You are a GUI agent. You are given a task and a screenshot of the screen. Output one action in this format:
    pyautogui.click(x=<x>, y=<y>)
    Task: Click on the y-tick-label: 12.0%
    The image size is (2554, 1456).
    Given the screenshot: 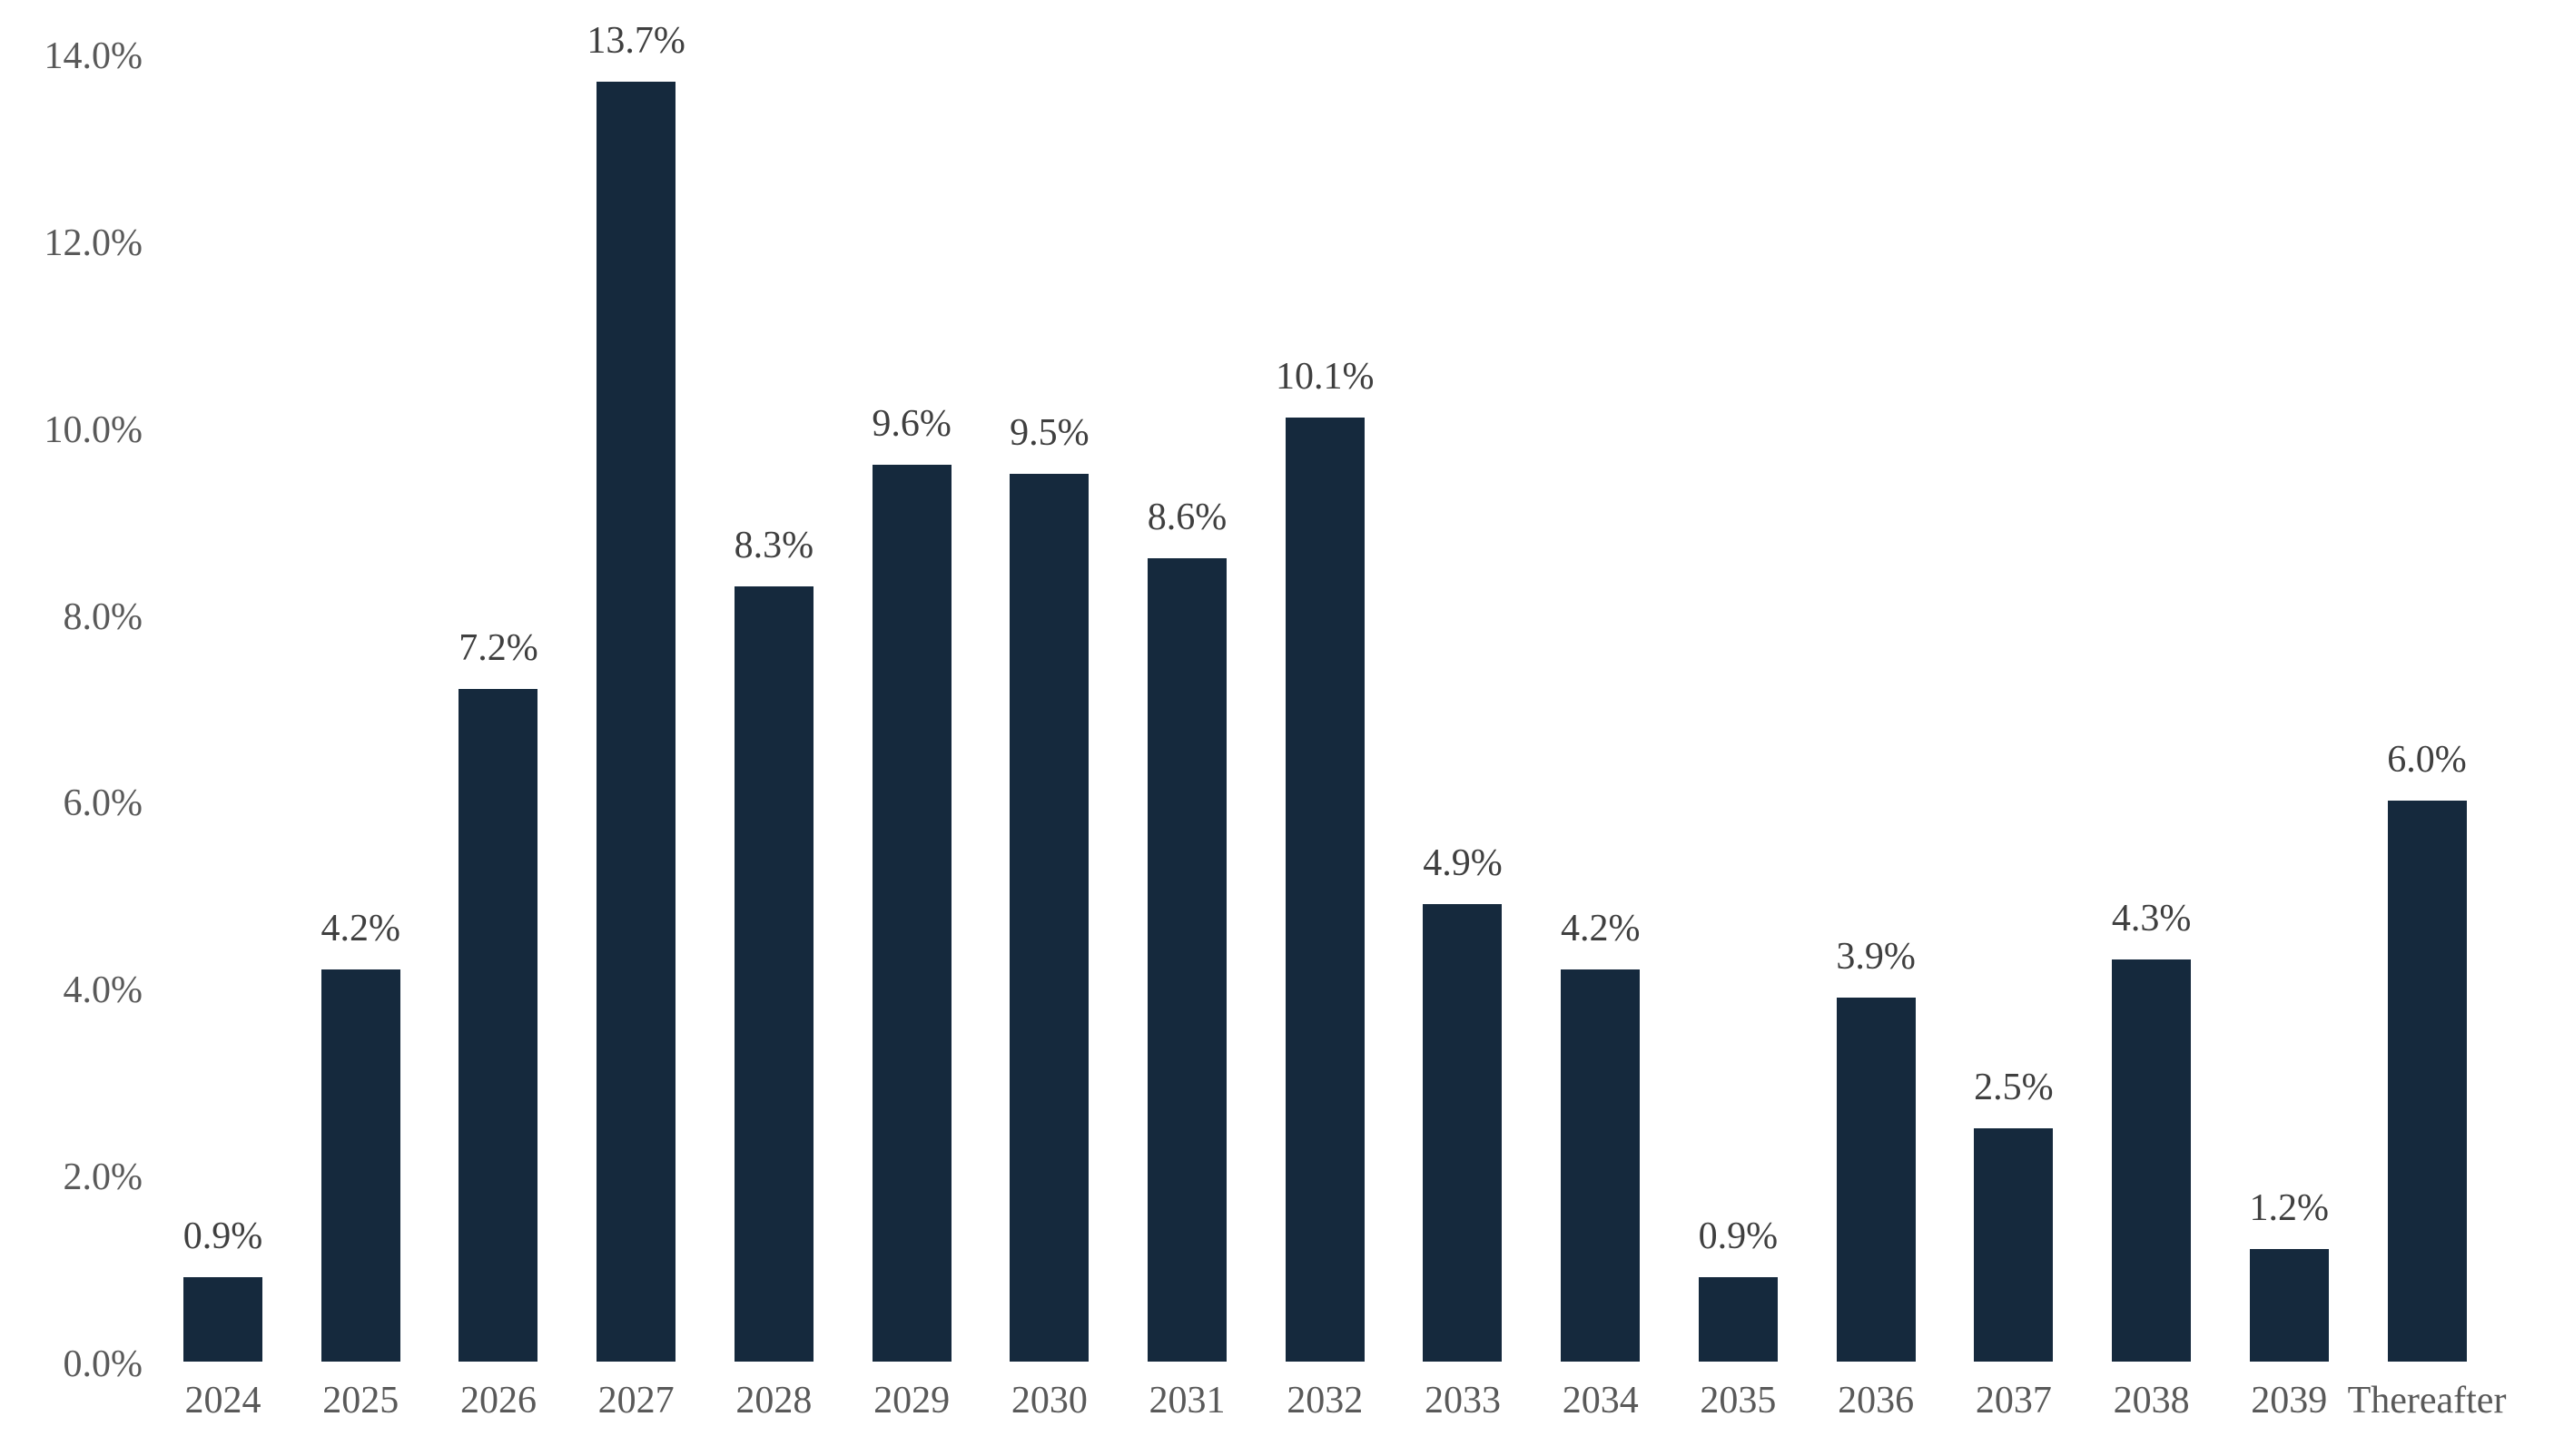 What is the action you would take?
    pyautogui.click(x=93, y=243)
    